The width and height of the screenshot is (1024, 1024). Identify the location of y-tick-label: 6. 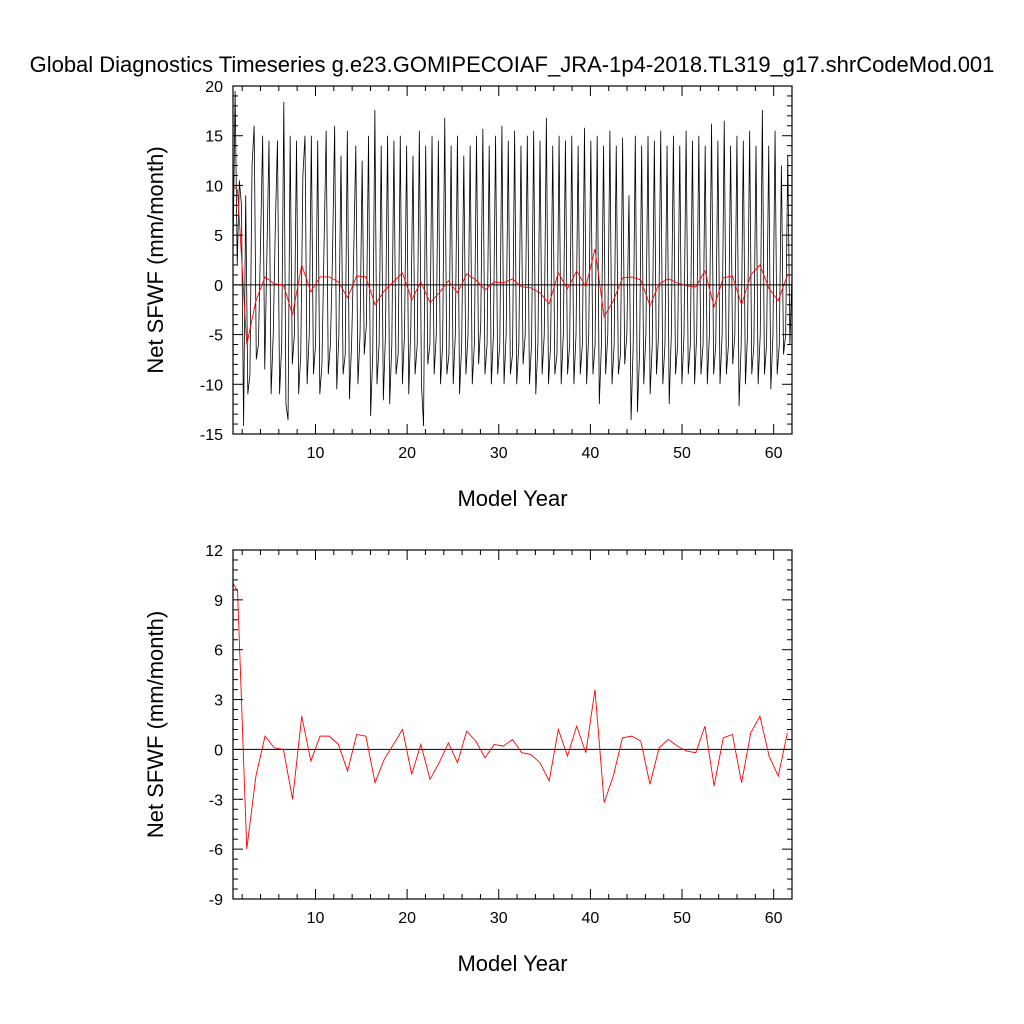
(218, 651).